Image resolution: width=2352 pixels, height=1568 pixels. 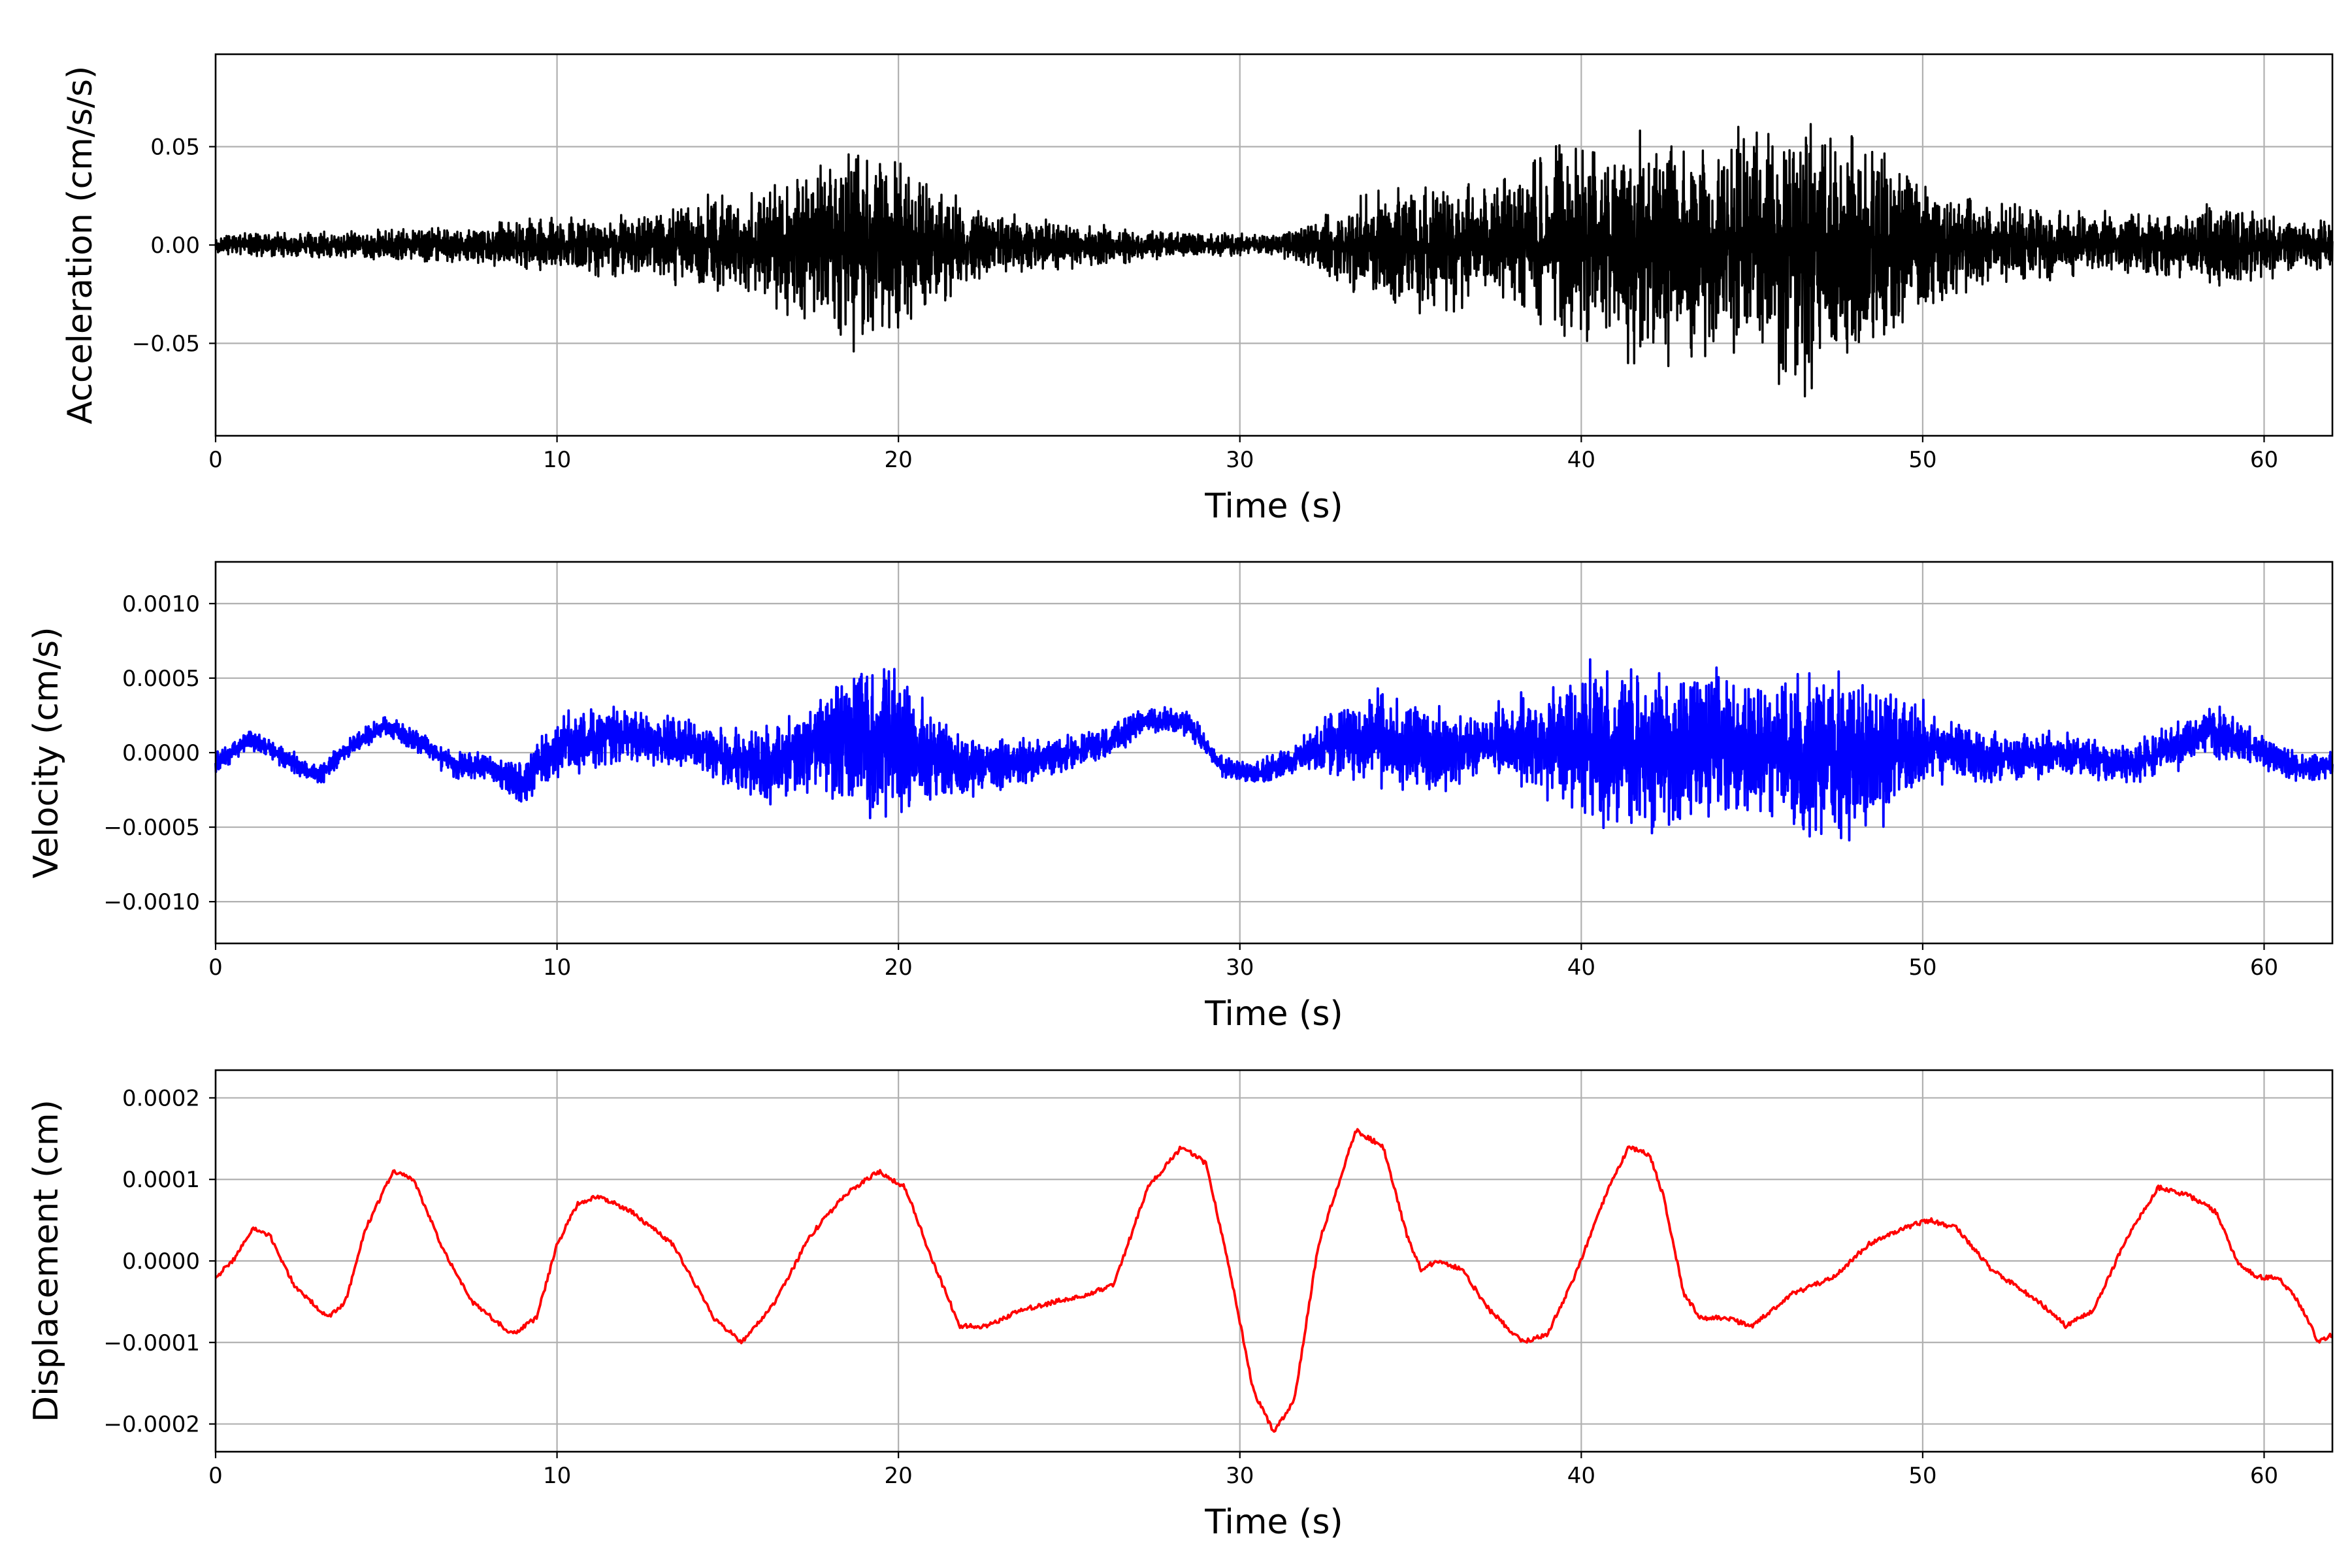 I want to click on displacement-x-axis-label: Time (s), so click(x=1273, y=1522).